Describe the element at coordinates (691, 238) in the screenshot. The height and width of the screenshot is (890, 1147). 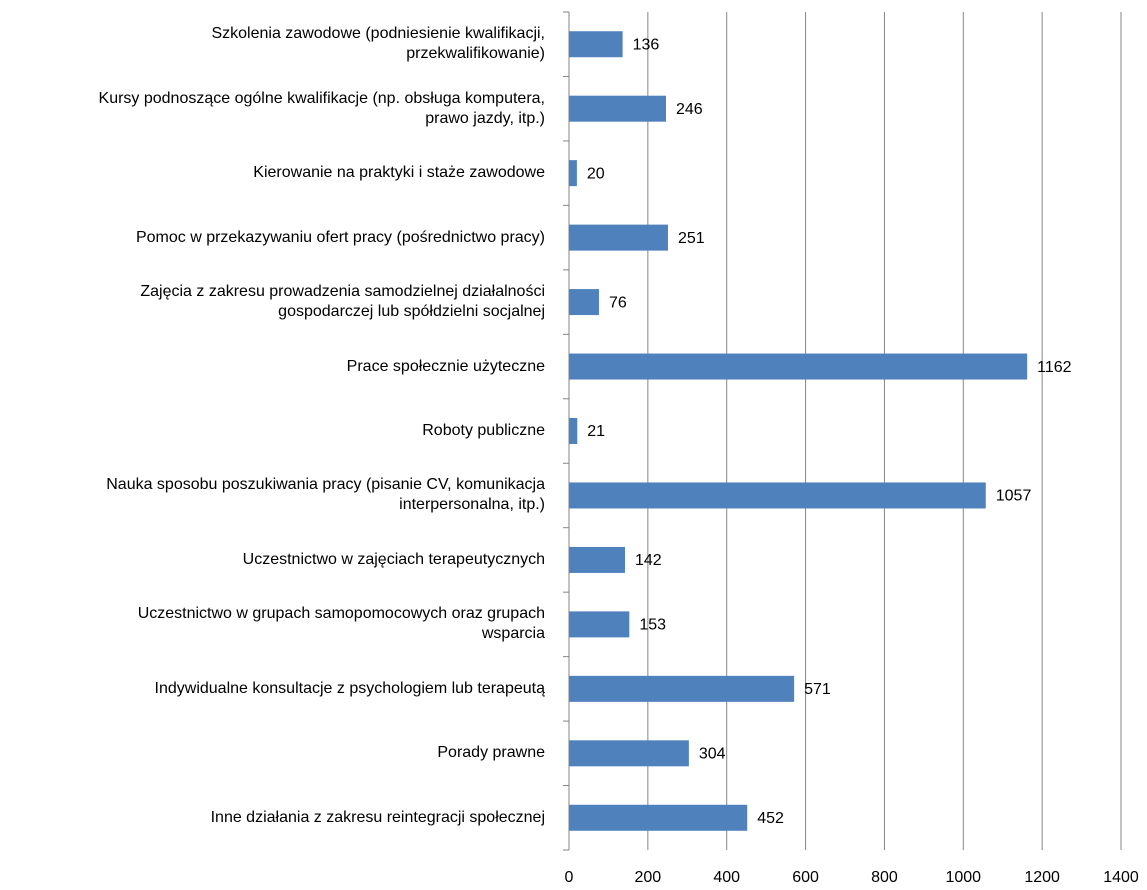
I see `data-label: 251` at that location.